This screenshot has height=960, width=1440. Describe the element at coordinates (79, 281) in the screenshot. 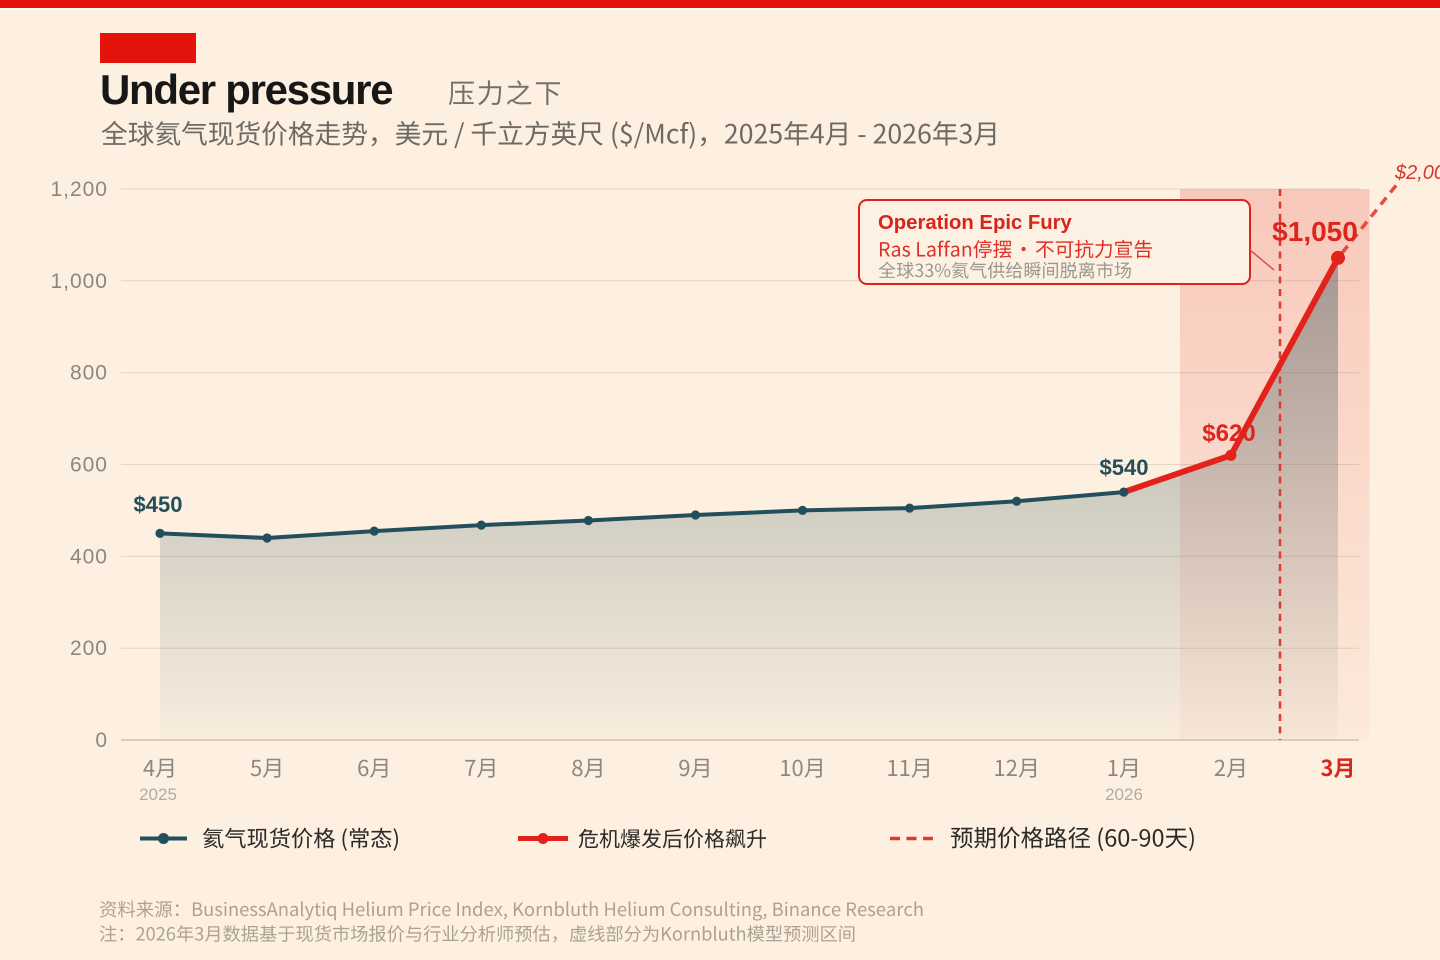

I see `svg-text: 1,000` at that location.